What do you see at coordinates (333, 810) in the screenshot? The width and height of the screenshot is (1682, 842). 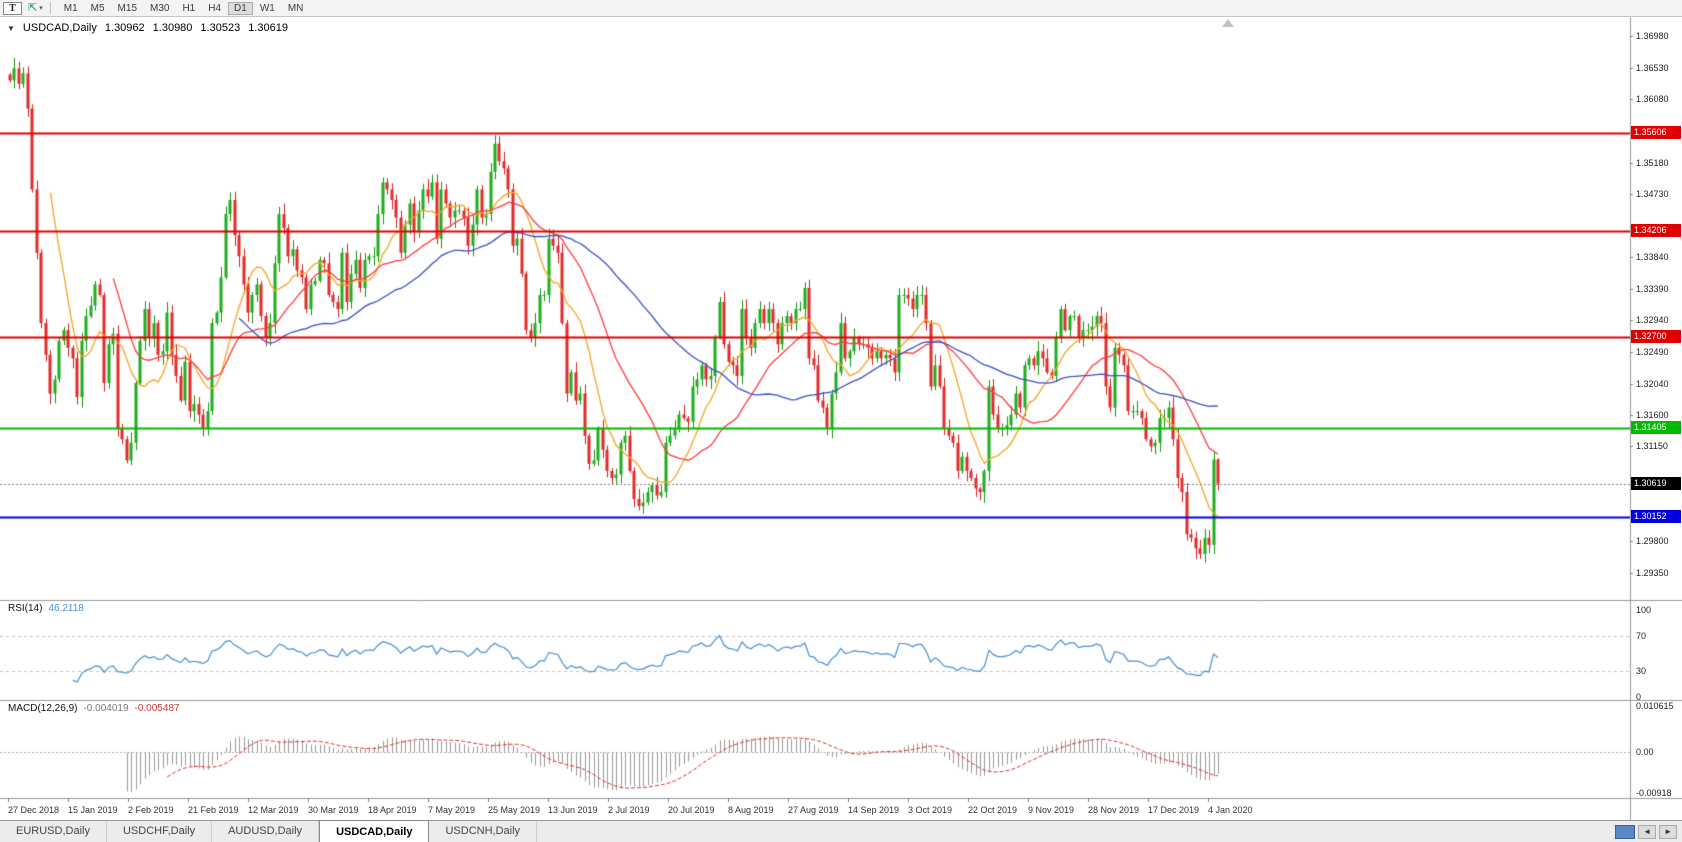 I see `date-axis-label: 30 Mar 2019` at bounding box center [333, 810].